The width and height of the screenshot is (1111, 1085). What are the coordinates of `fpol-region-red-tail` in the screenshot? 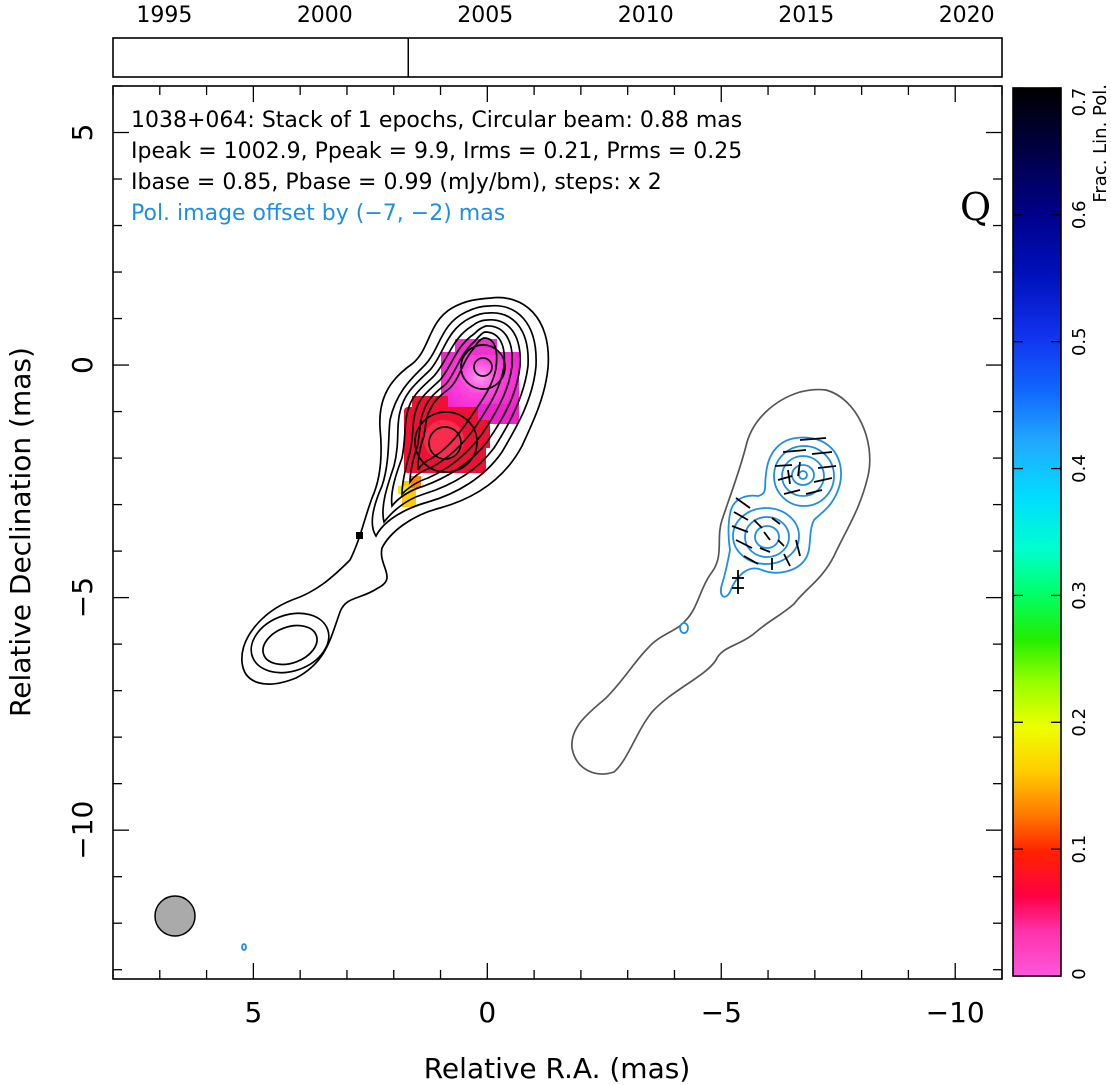 It's located at (480, 434).